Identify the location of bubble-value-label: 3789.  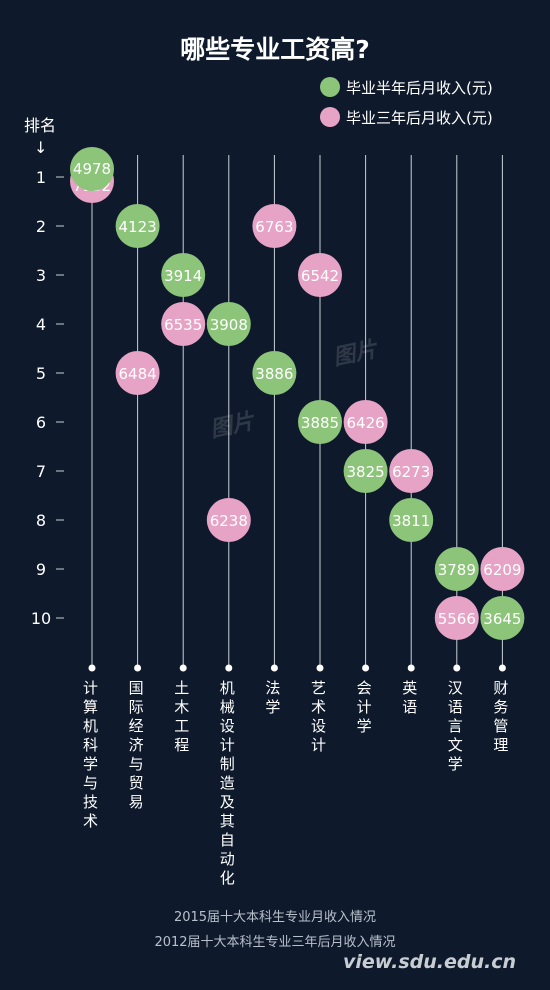
(457, 570).